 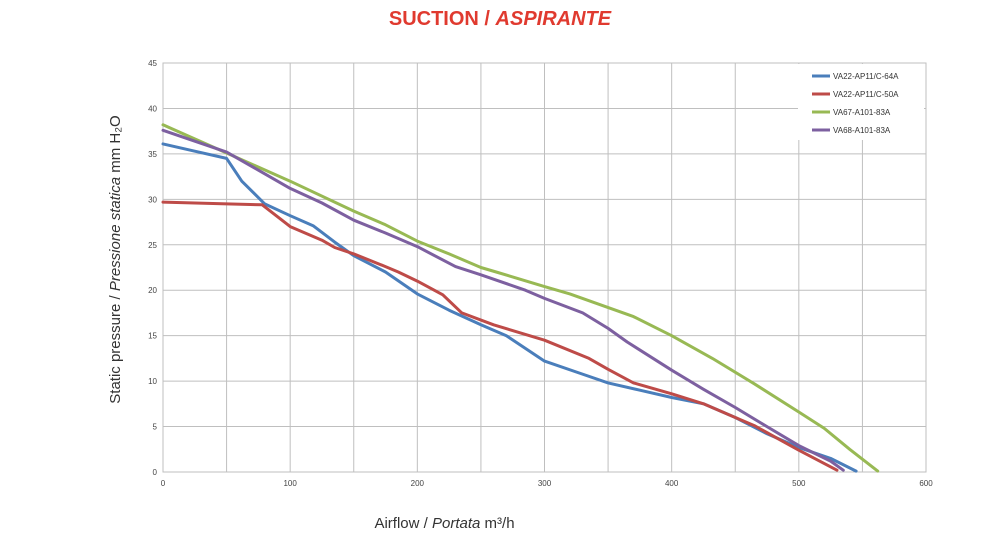 I want to click on y-tick-label: 20, so click(x=152, y=290).